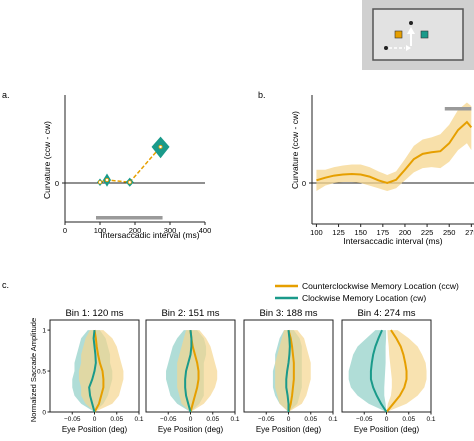 The image size is (474, 441). What do you see at coordinates (458, 109) in the screenshot?
I see `panel-b-significance-bar` at bounding box center [458, 109].